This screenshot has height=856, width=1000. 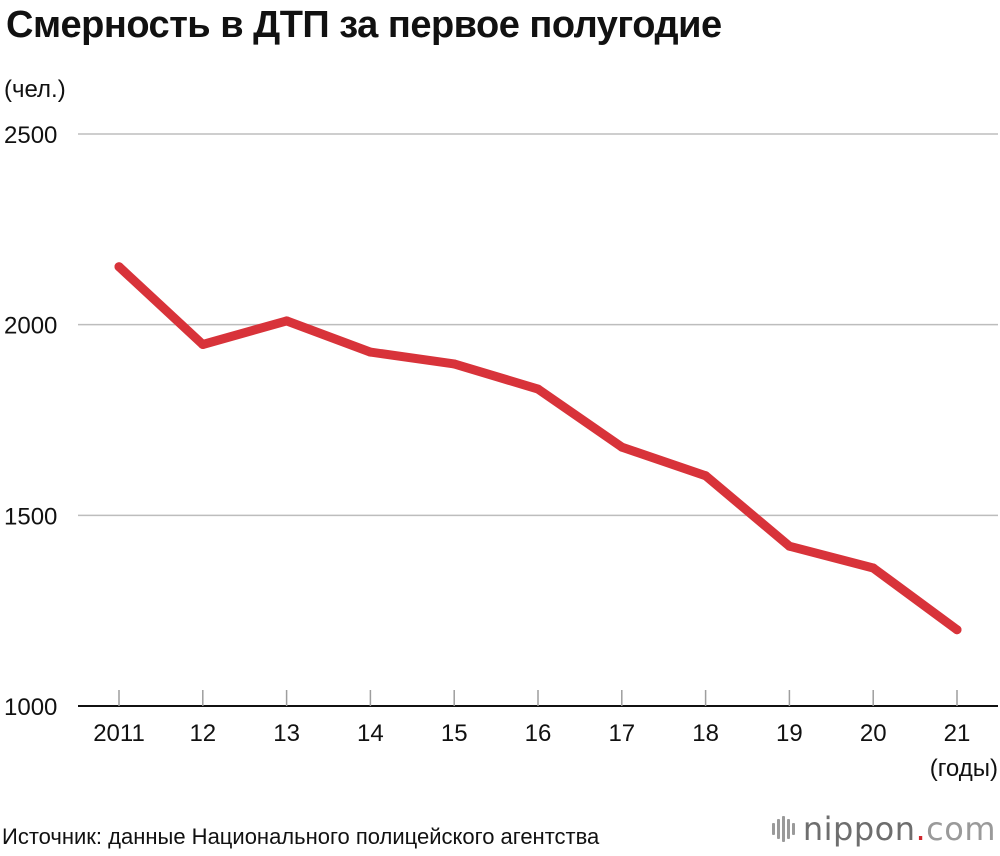 What do you see at coordinates (961, 829) in the screenshot?
I see `brand-suffix: com` at bounding box center [961, 829].